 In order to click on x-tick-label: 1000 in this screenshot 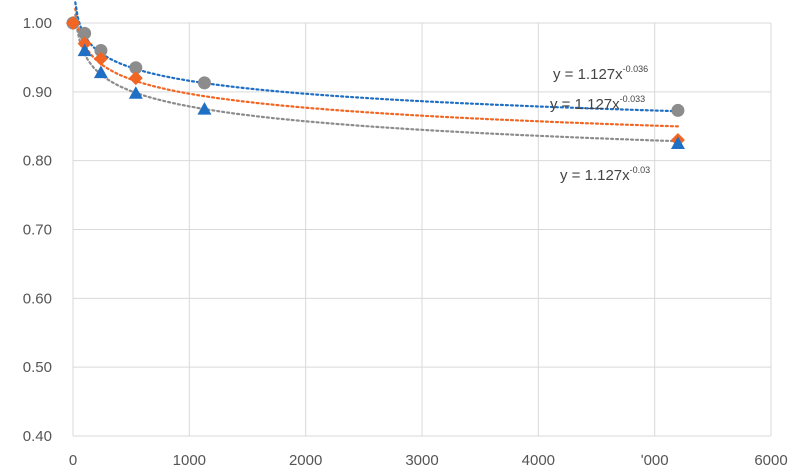, I will do `click(189, 460)`.